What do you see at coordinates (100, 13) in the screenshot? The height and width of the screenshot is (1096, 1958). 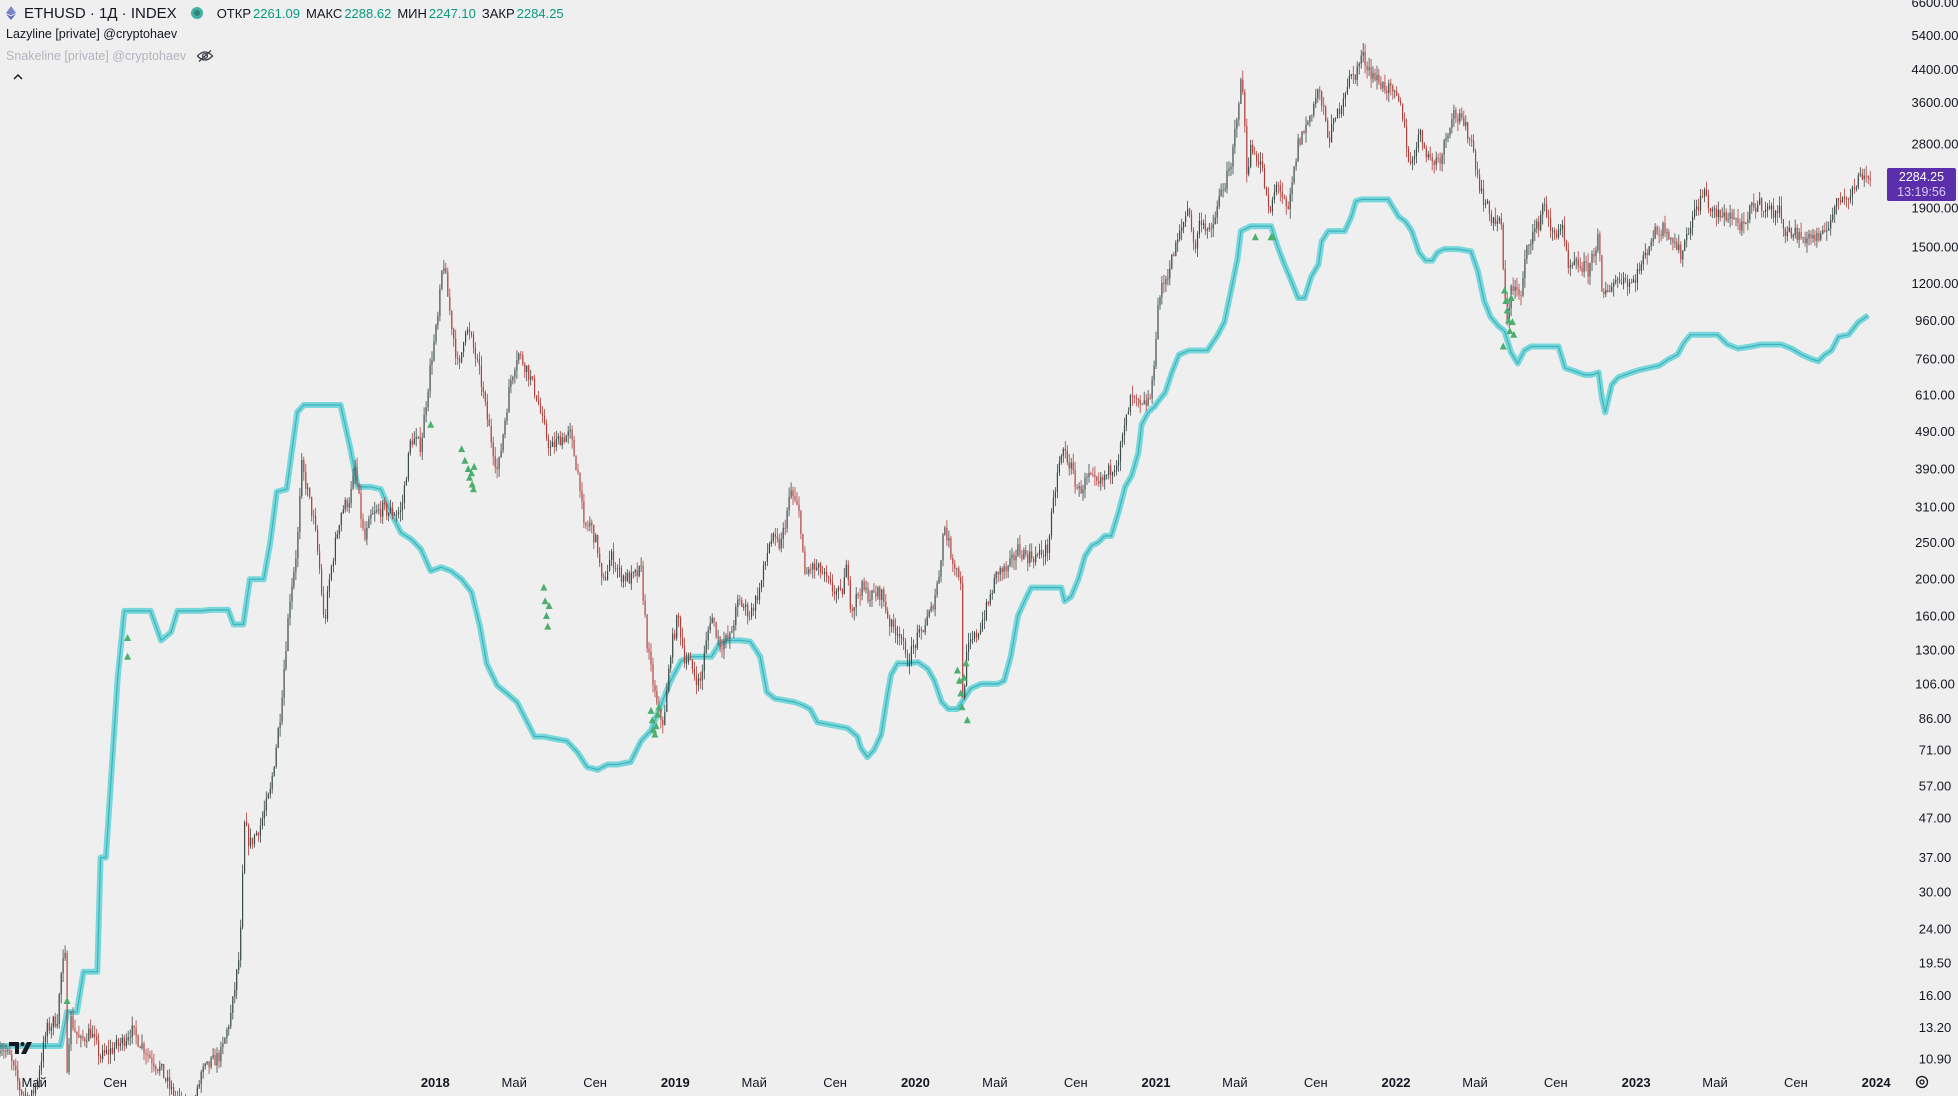 I see `symbol-title: ETHUSD · 1Д · INDEX` at bounding box center [100, 13].